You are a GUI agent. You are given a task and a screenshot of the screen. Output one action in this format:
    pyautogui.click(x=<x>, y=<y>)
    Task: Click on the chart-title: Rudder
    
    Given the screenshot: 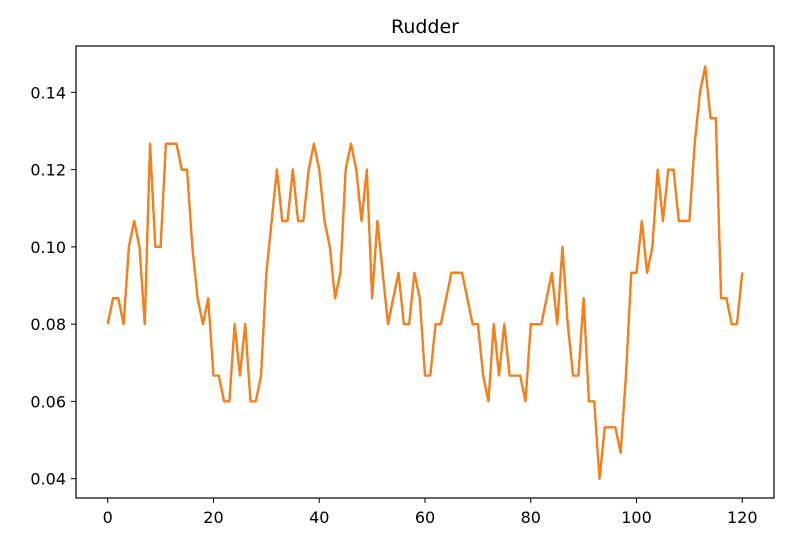 What is the action you would take?
    pyautogui.click(x=425, y=27)
    